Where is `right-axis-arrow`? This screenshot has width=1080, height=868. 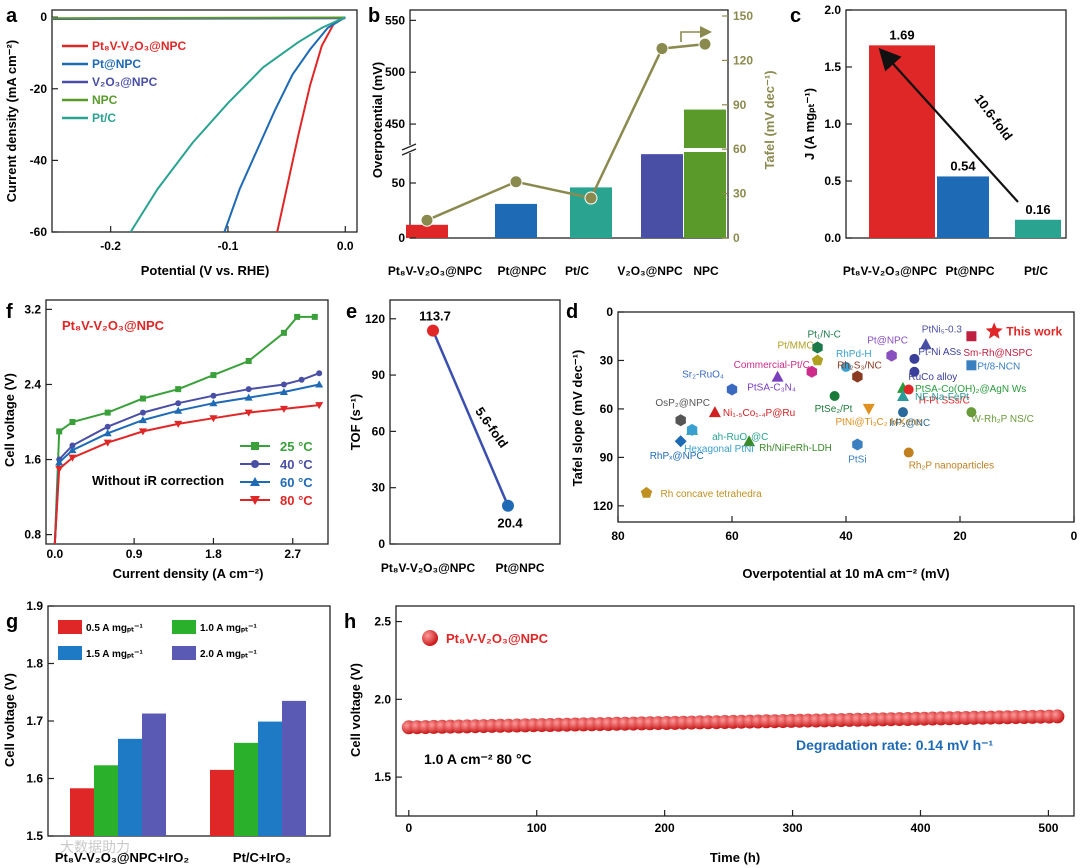
right-axis-arrow is located at coordinates (691, 36).